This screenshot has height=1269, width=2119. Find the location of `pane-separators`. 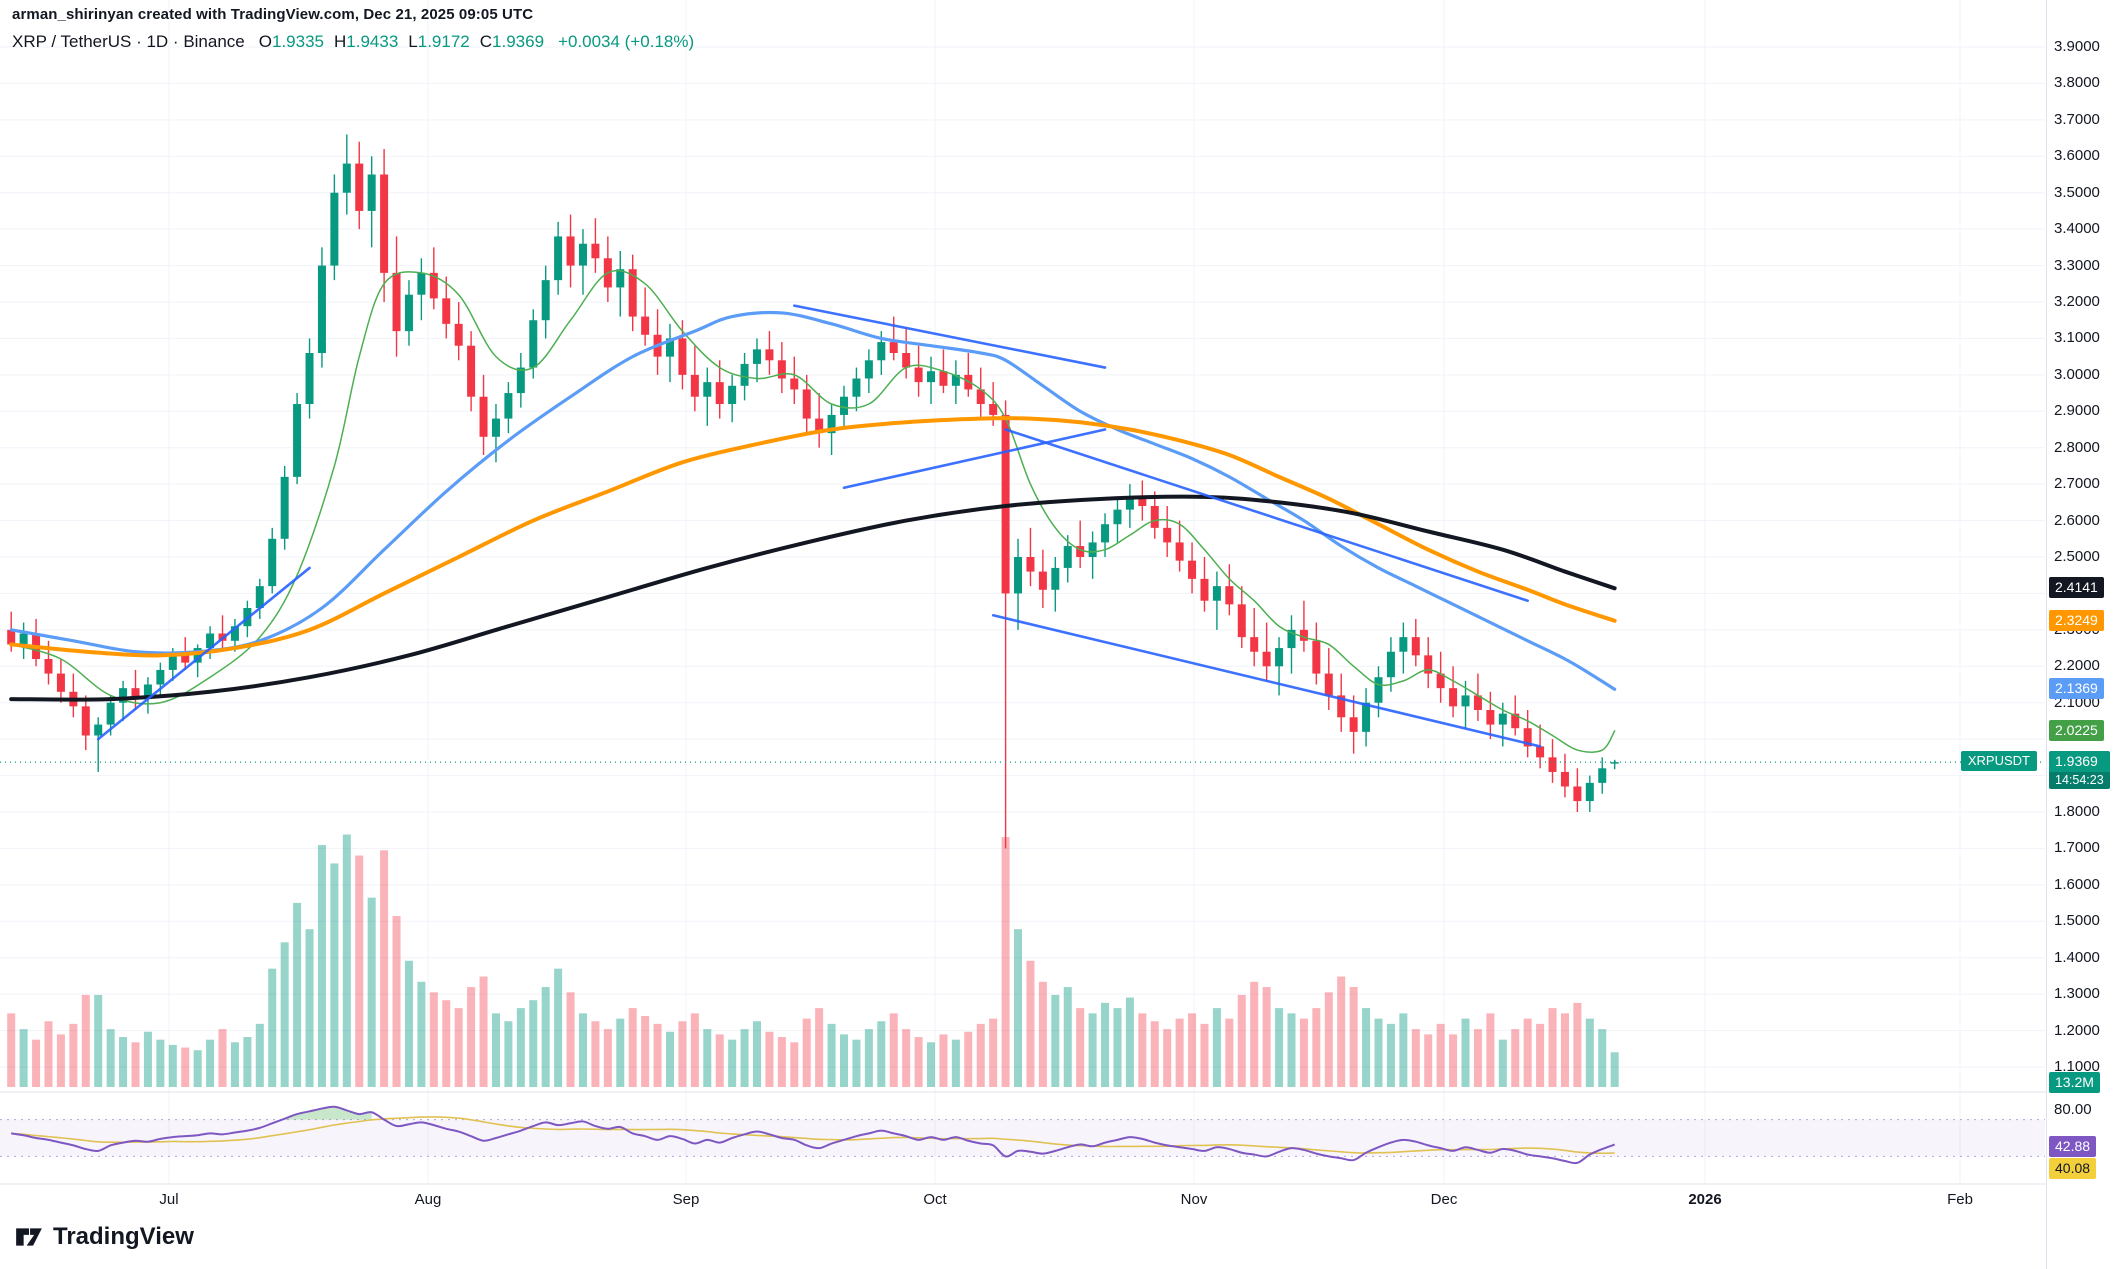

pane-separators is located at coordinates (1059, 1138).